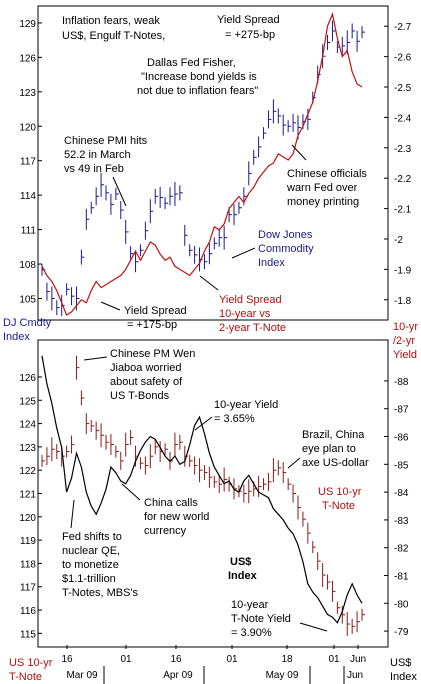  What do you see at coordinates (111, 21) in the screenshot?
I see `chart-title-line1: Inflation fears, weak` at bounding box center [111, 21].